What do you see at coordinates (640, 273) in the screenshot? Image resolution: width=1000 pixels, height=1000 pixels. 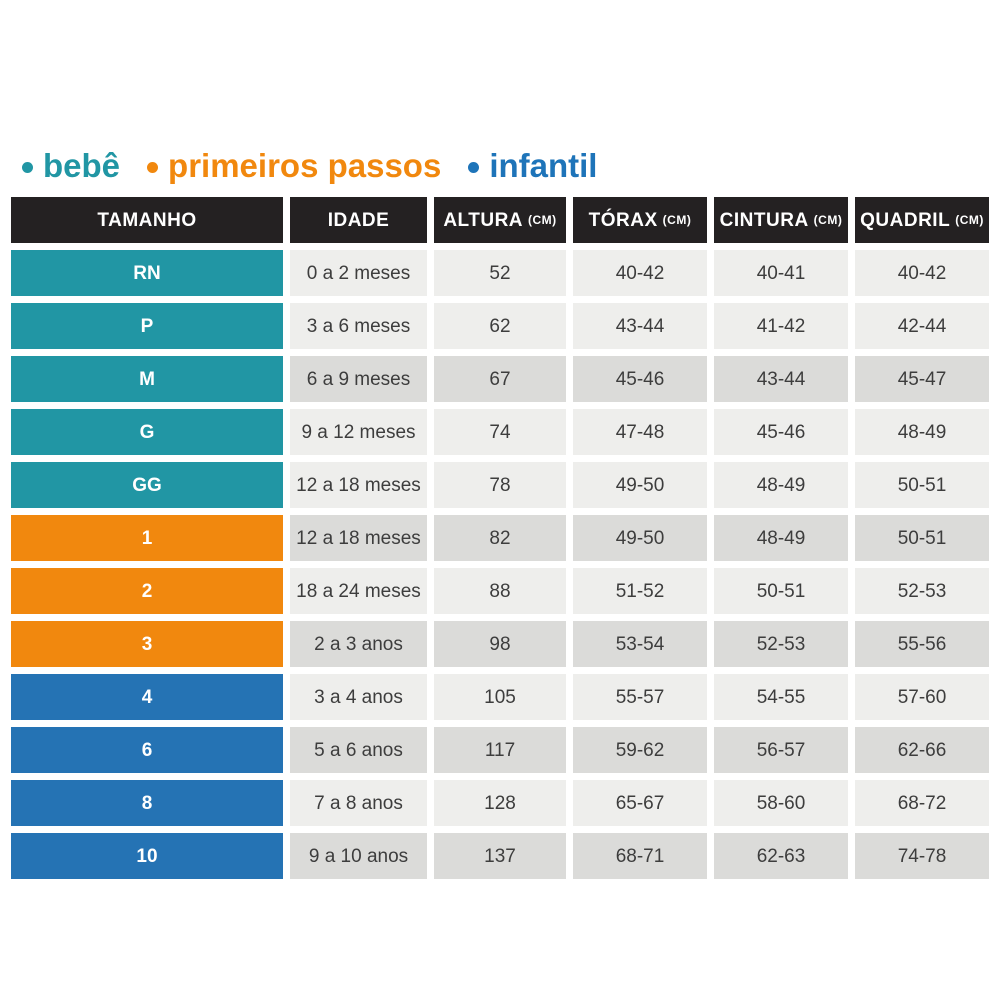 I see `torax-cell: 40-42` at bounding box center [640, 273].